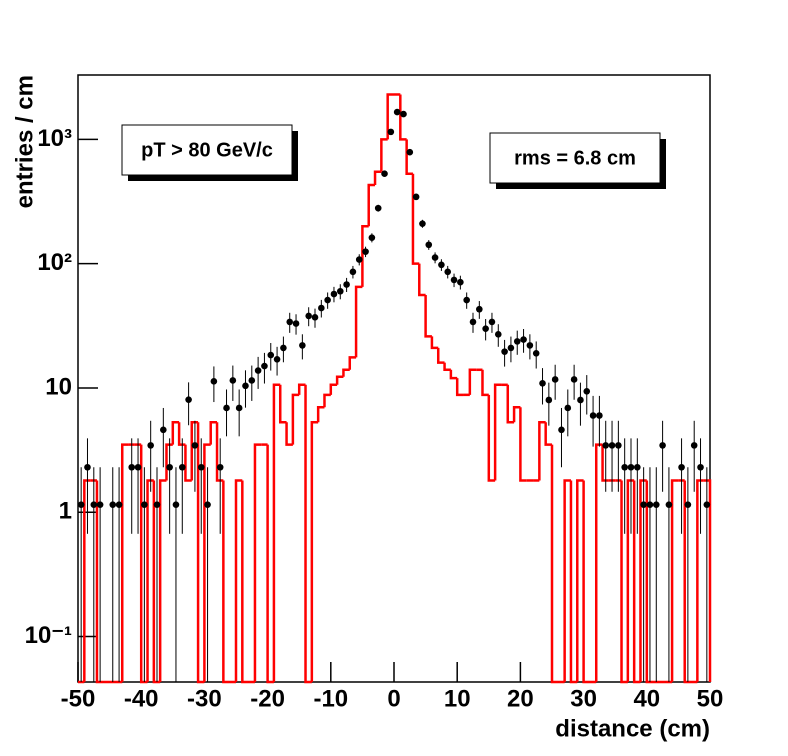 This screenshot has height=756, width=788. What do you see at coordinates (520, 698) in the screenshot?
I see `x-tick-label: 20` at bounding box center [520, 698].